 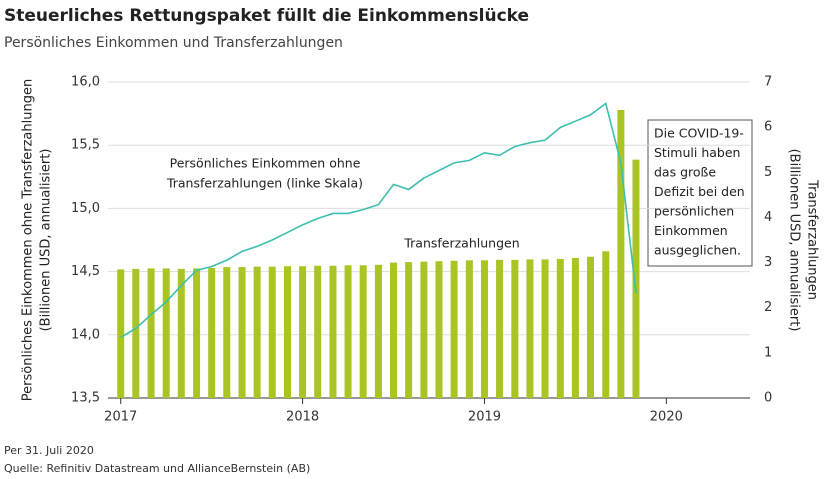 I want to click on x-tick-label: 2017, so click(x=120, y=417).